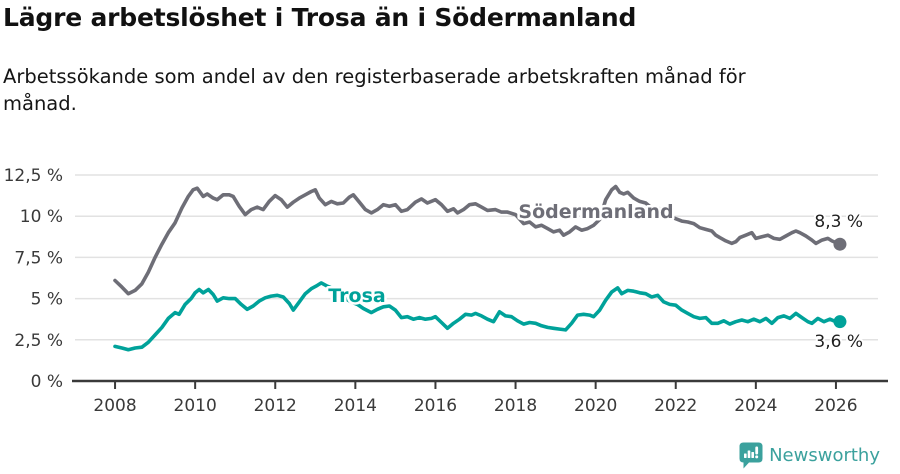  I want to click on x-tick-label: 2012, so click(275, 406).